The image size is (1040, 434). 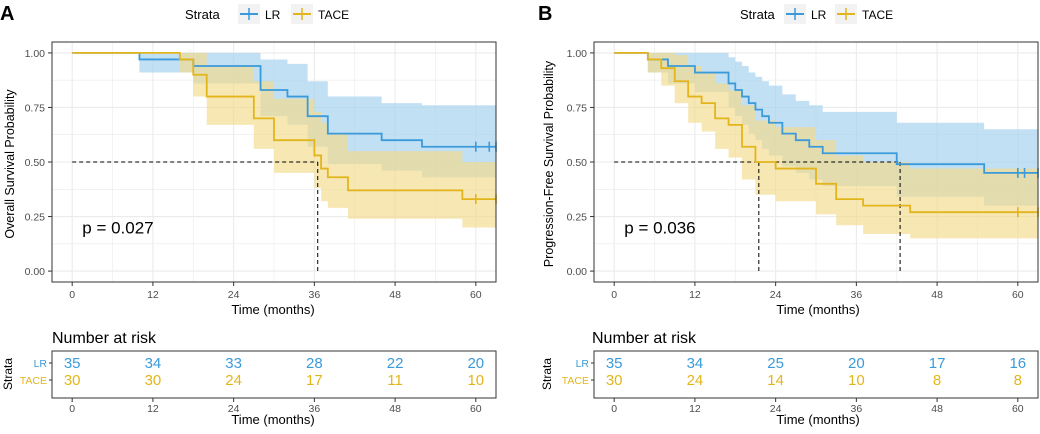 What do you see at coordinates (233, 363) in the screenshot?
I see `risk-count: 33` at bounding box center [233, 363].